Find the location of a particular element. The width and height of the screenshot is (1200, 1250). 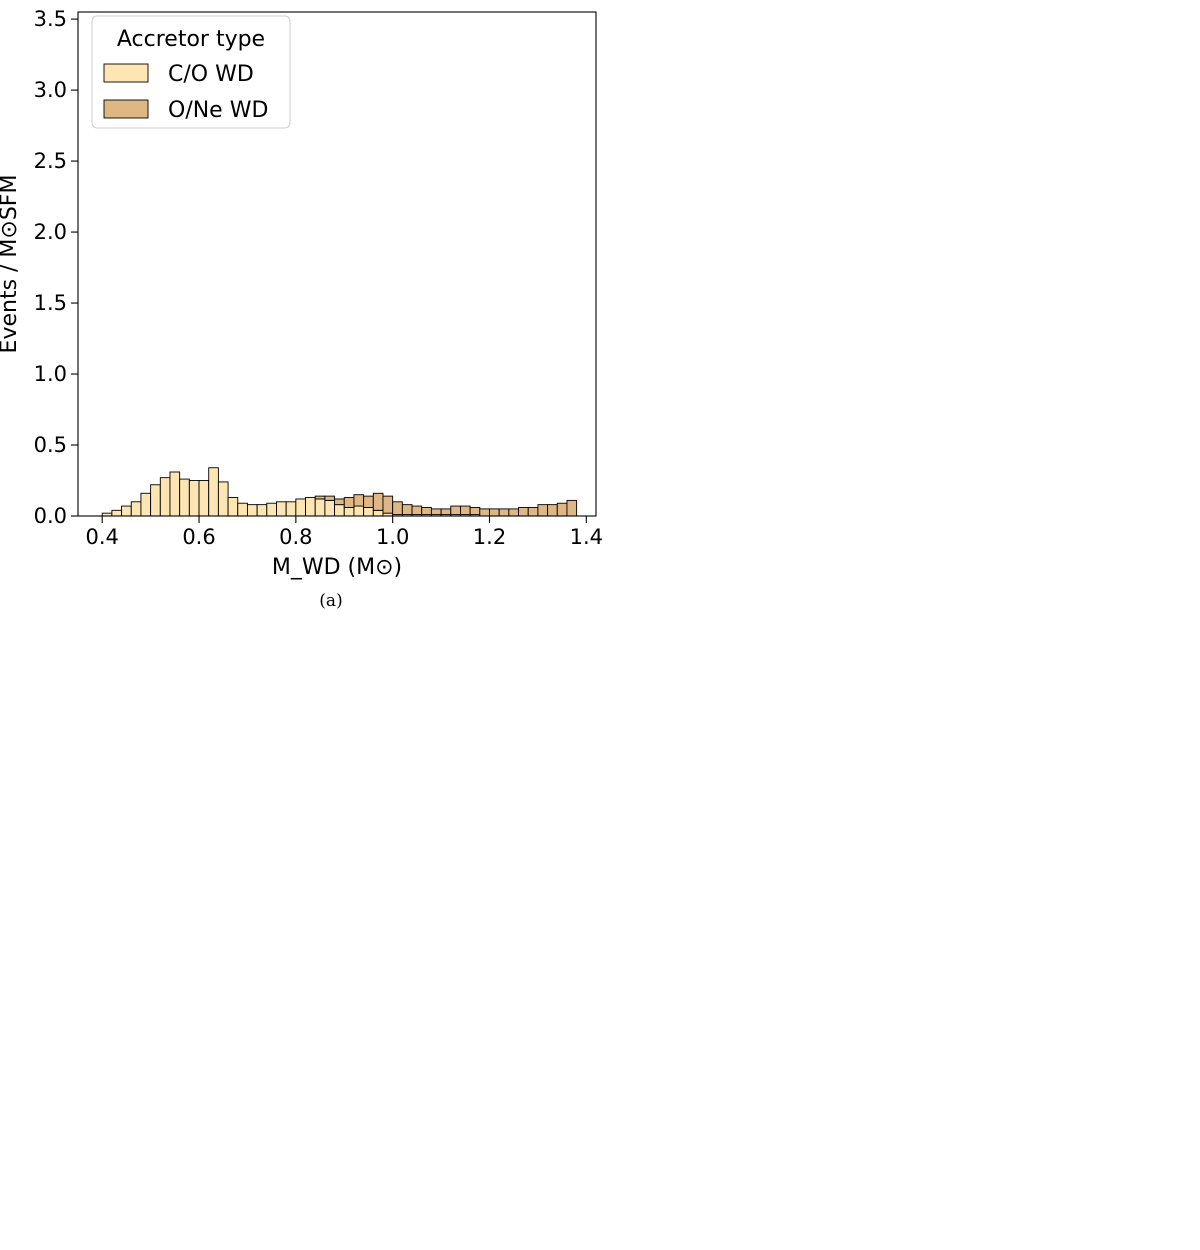

legend-label: O/Ne WD is located at coordinates (218, 110).